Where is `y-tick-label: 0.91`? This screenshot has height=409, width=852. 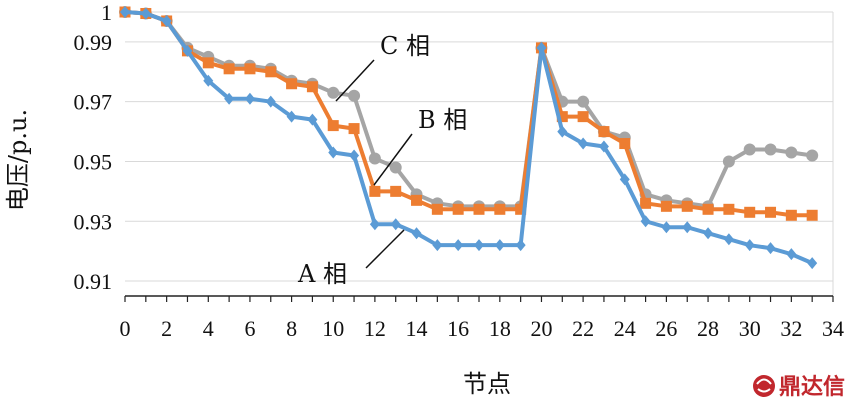
y-tick-label: 0.91 is located at coordinates (93, 281).